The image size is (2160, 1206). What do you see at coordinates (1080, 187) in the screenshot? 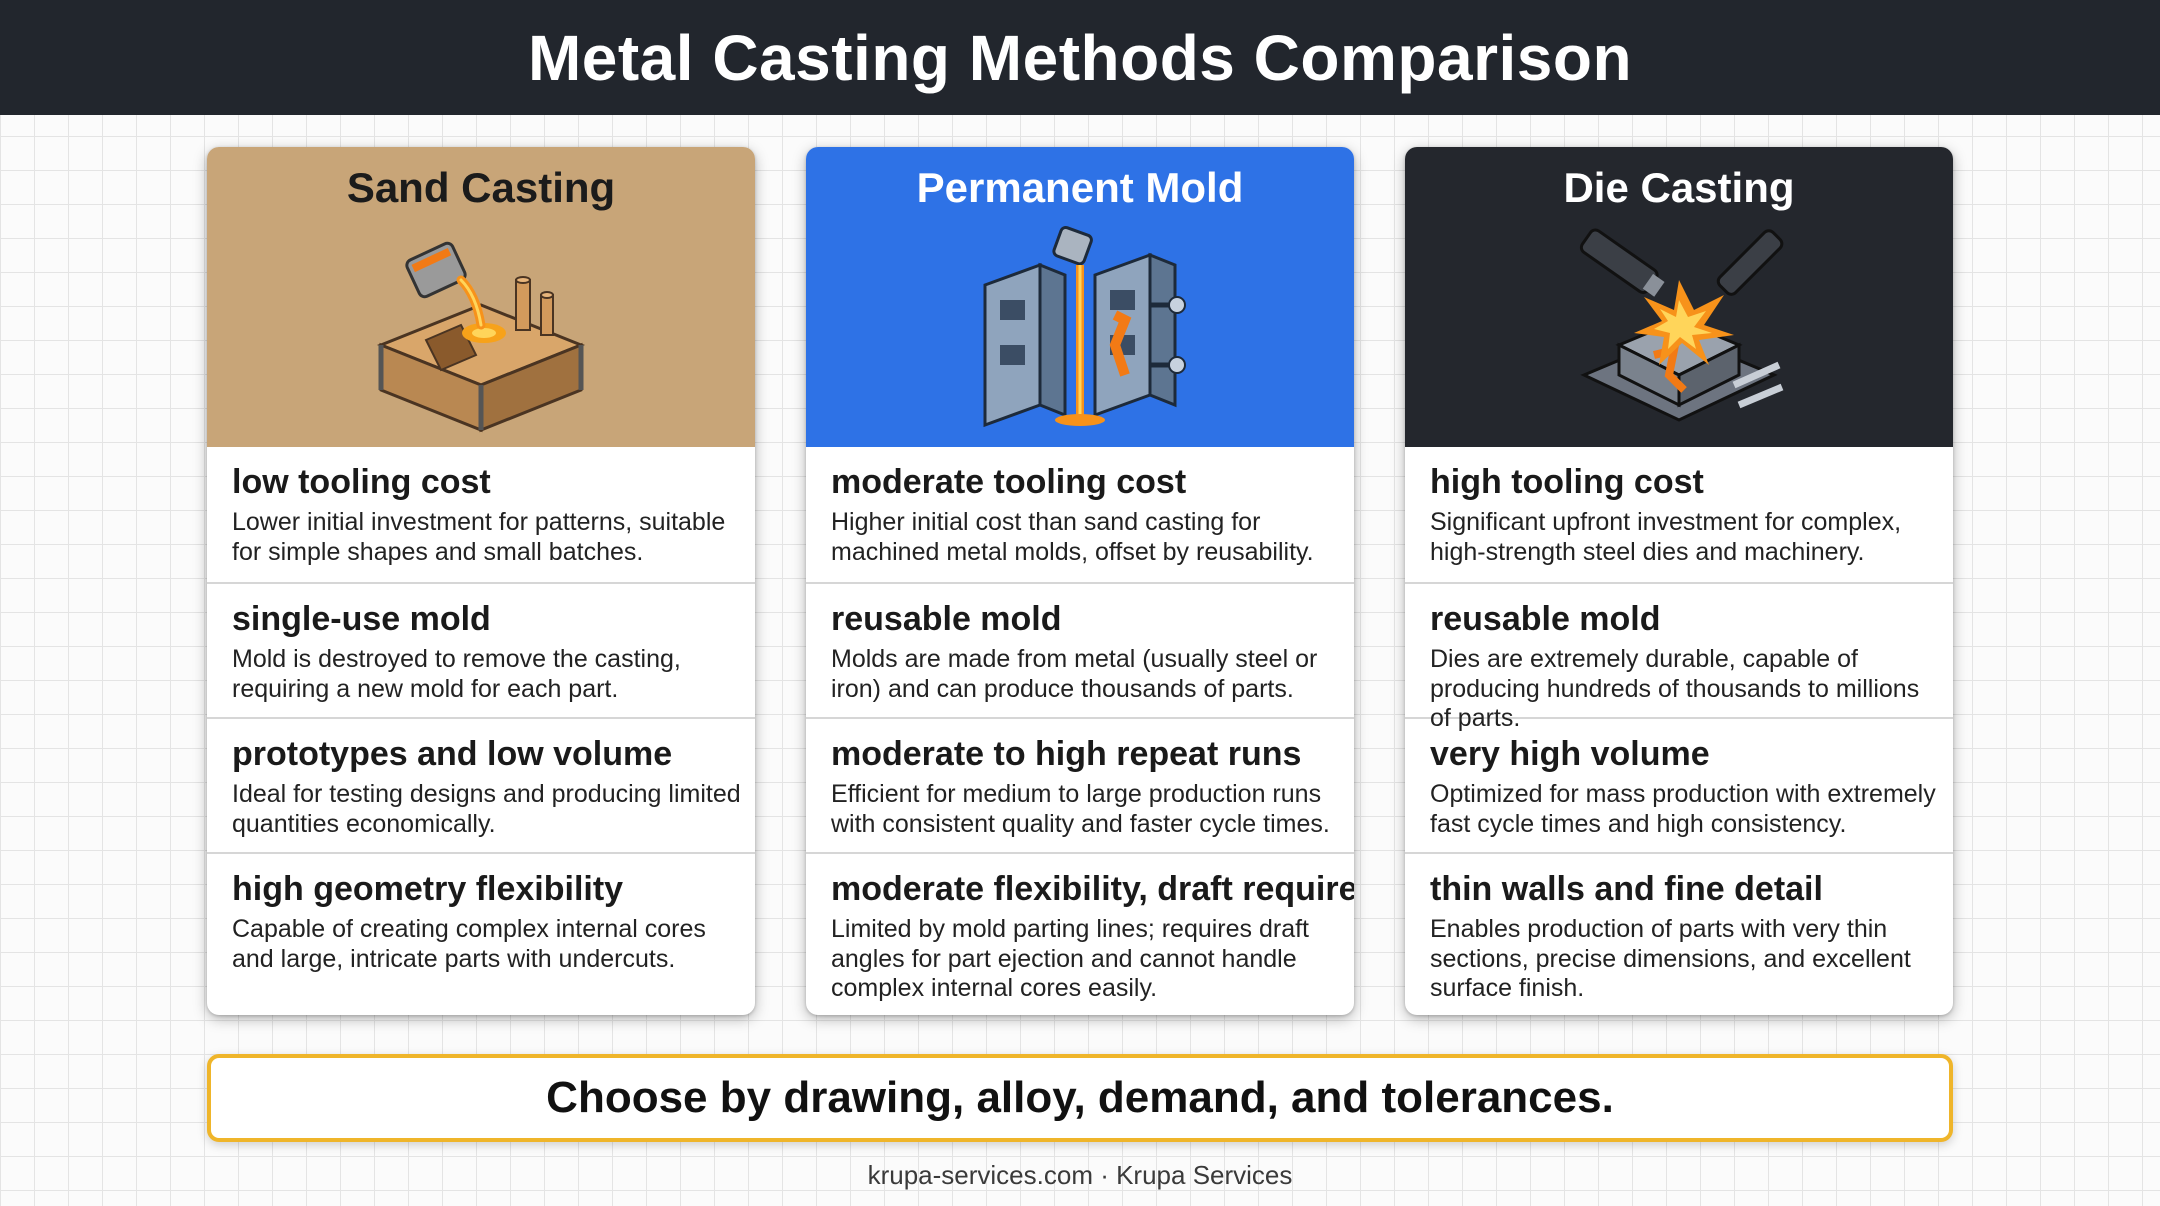
I see `card-title: Permanent Mold` at bounding box center [1080, 187].